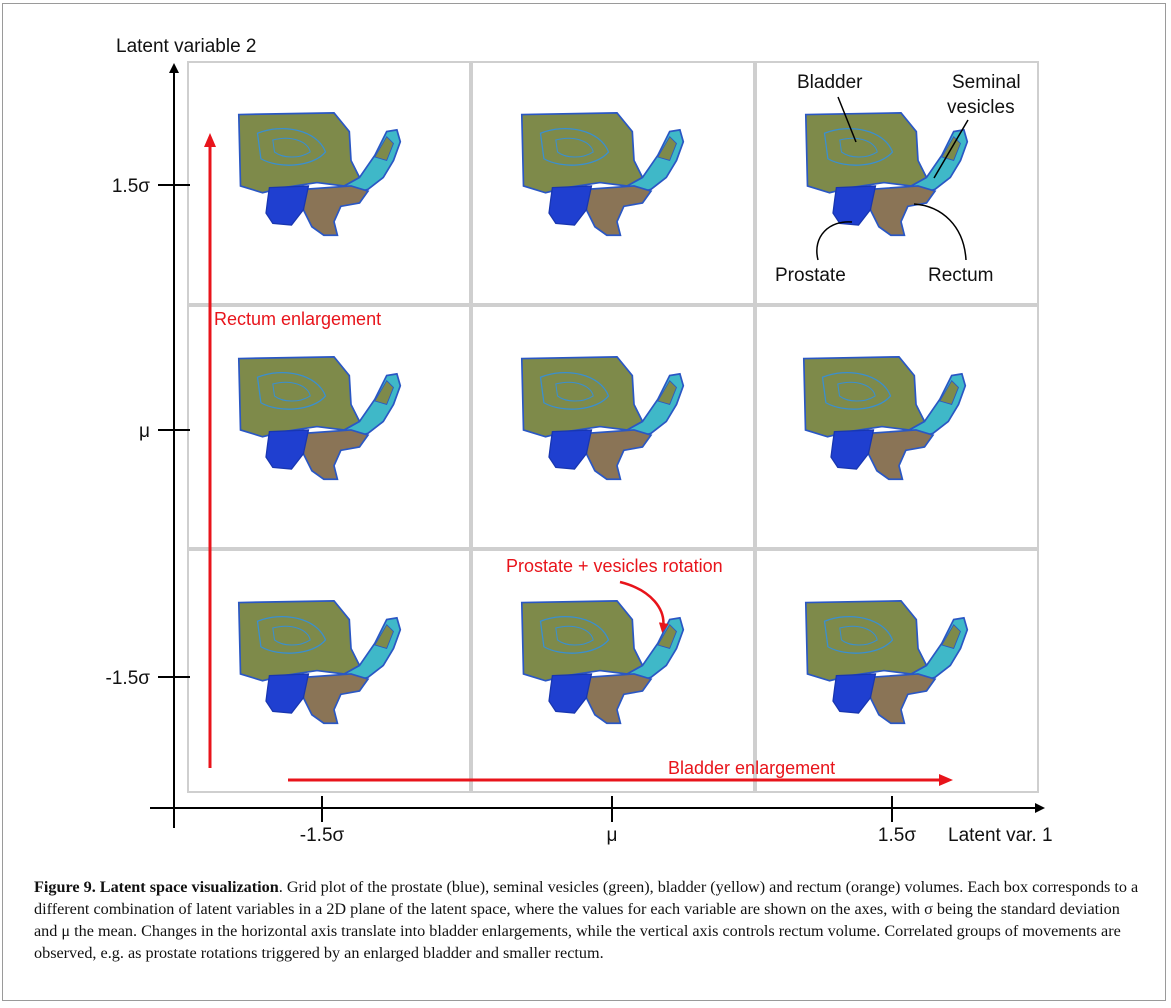  Describe the element at coordinates (940, 232) in the screenshot. I see `rectum-leader-line` at that location.